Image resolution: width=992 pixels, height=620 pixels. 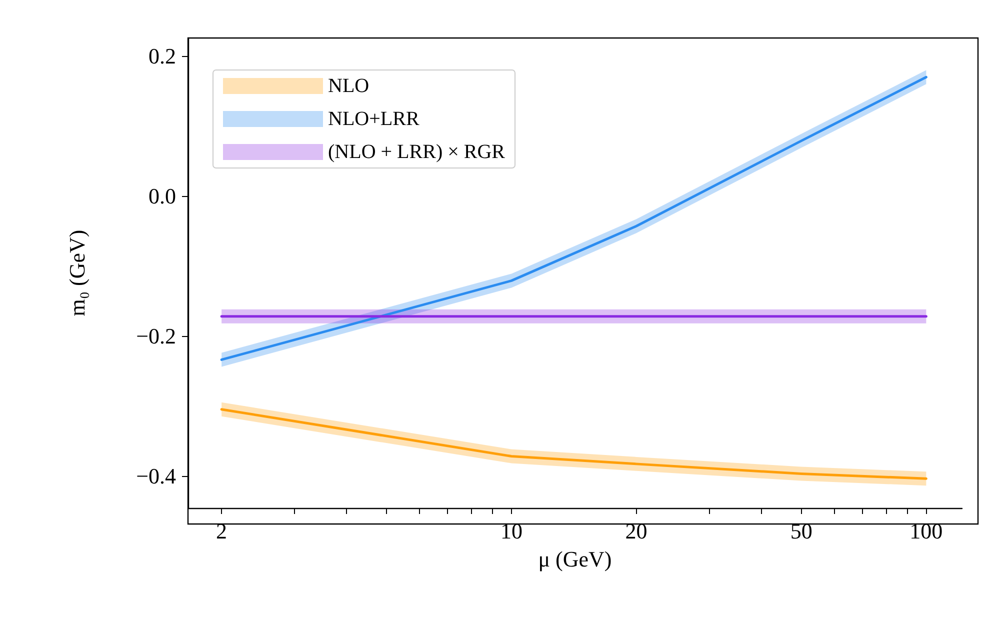 What do you see at coordinates (156, 335) in the screenshot?
I see `y-tick-label: −0.2` at bounding box center [156, 335].